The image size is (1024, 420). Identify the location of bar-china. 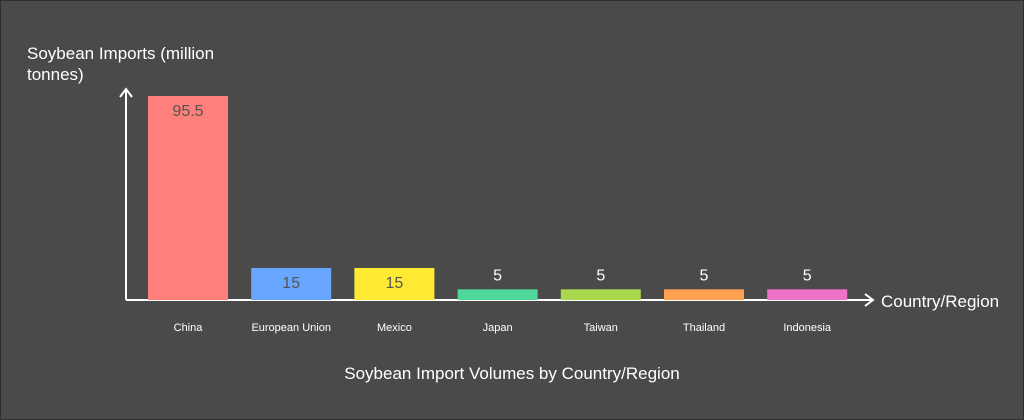
(188, 198).